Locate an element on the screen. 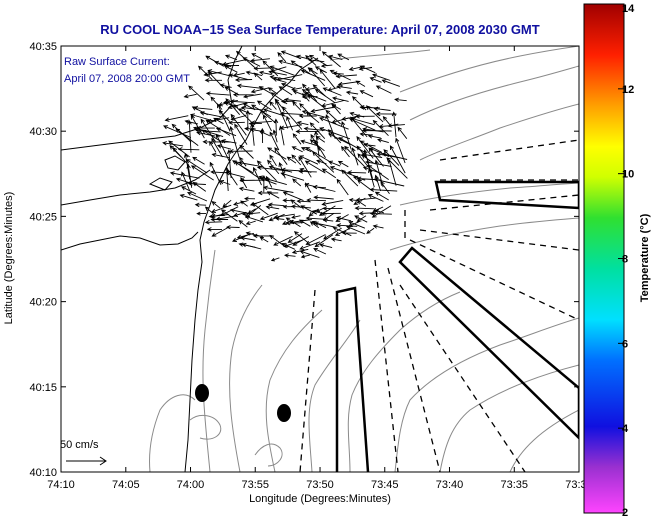 This screenshot has height=519, width=651. colorbar-tick-label: 4 is located at coordinates (625, 429).